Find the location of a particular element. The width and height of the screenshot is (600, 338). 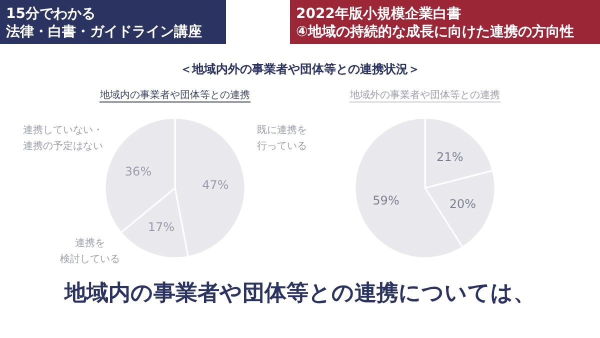

data-label: 21% is located at coordinates (450, 157).